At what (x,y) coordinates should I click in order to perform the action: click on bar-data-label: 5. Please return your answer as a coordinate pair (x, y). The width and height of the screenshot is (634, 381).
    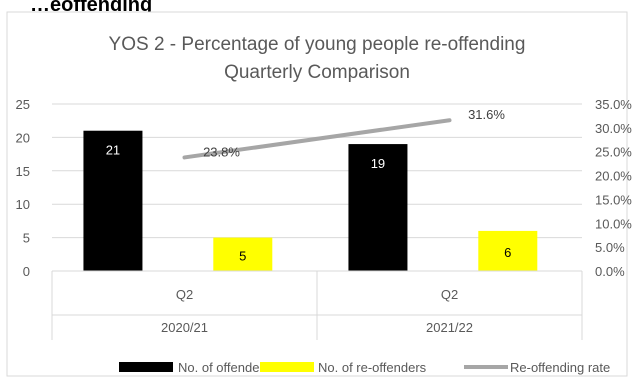
    Looking at the image, I should click on (242, 255).